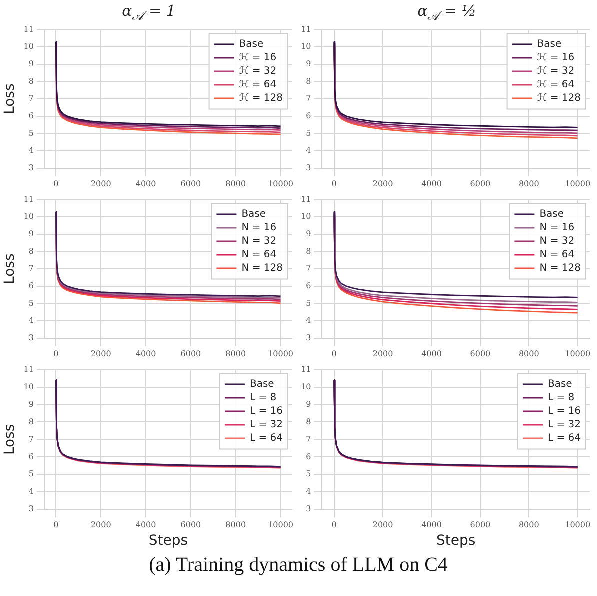 The image size is (597, 596). Describe the element at coordinates (447, 12) in the screenshot. I see `chart-title: α$_{𝒜}$ = ½` at that location.